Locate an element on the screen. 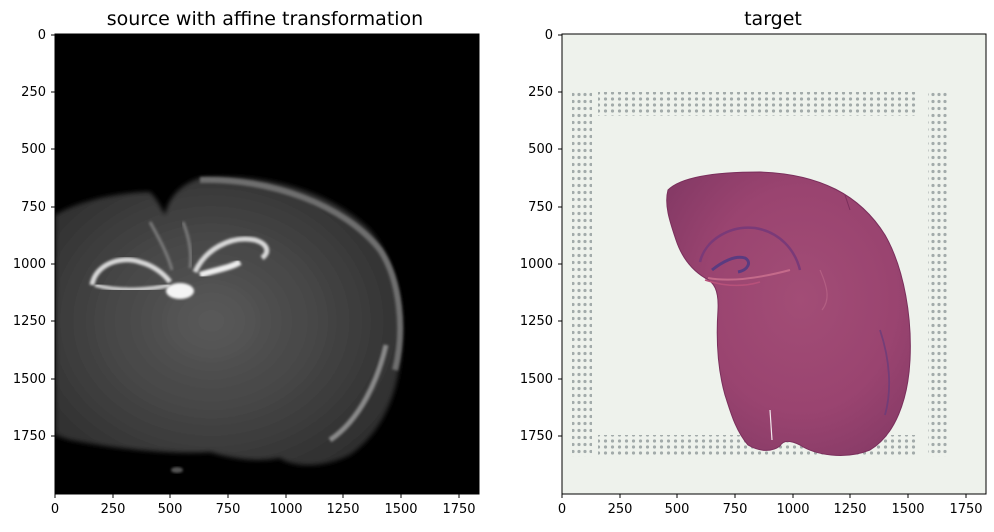 Image resolution: width=994 pixels, height=532 pixels. panel-title: target is located at coordinates (773, 19).